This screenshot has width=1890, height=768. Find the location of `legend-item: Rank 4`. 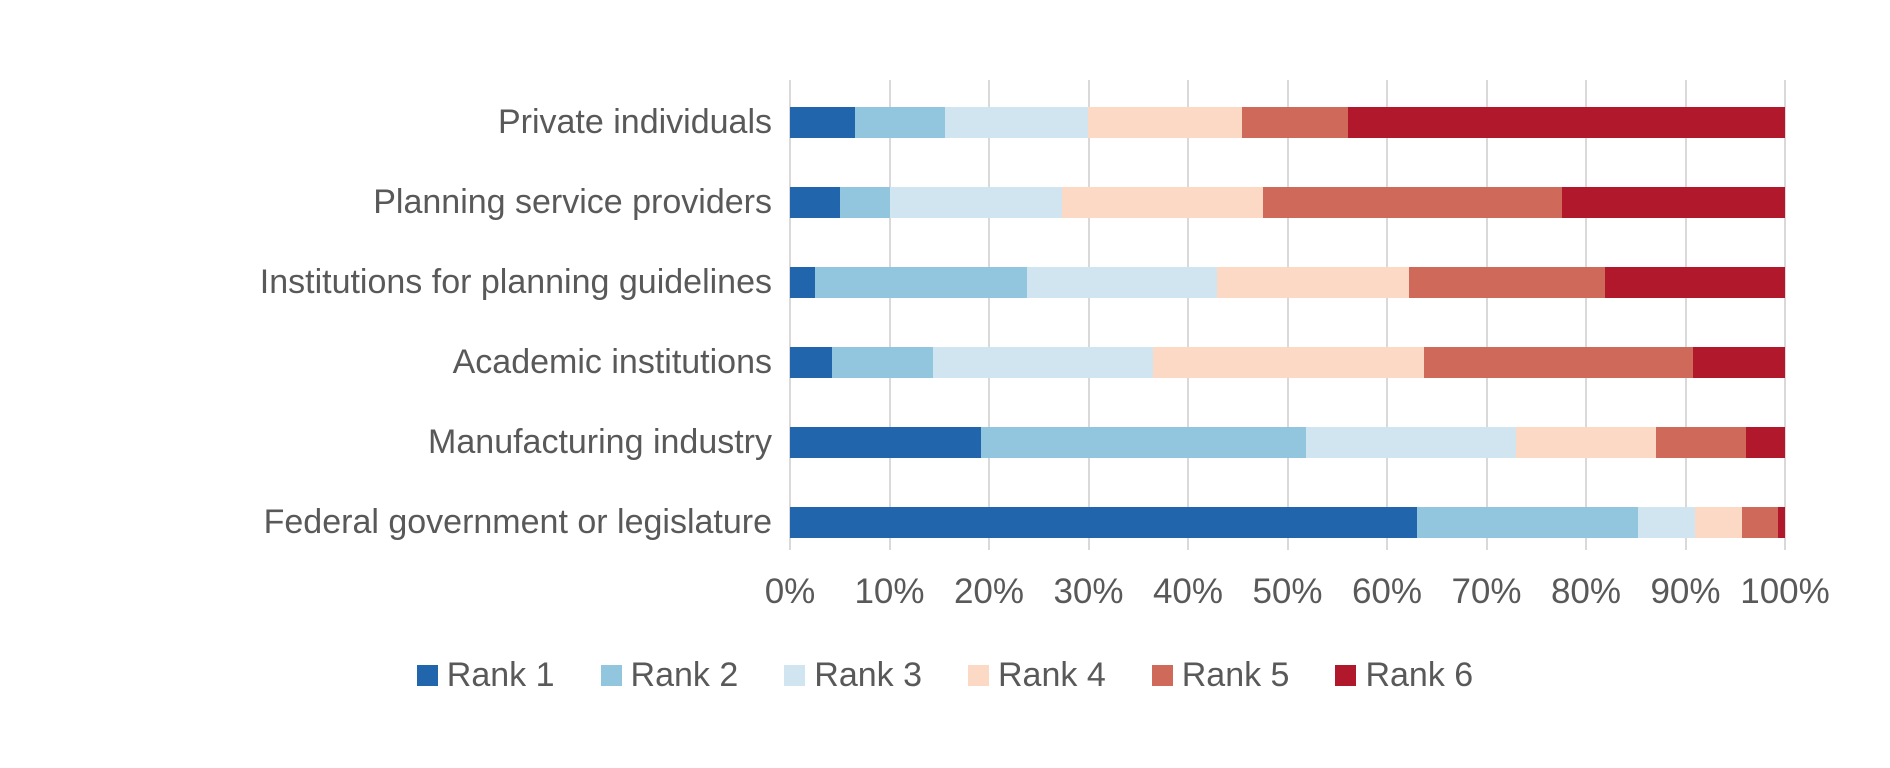

legend-item: Rank 4 is located at coordinates (1037, 675).